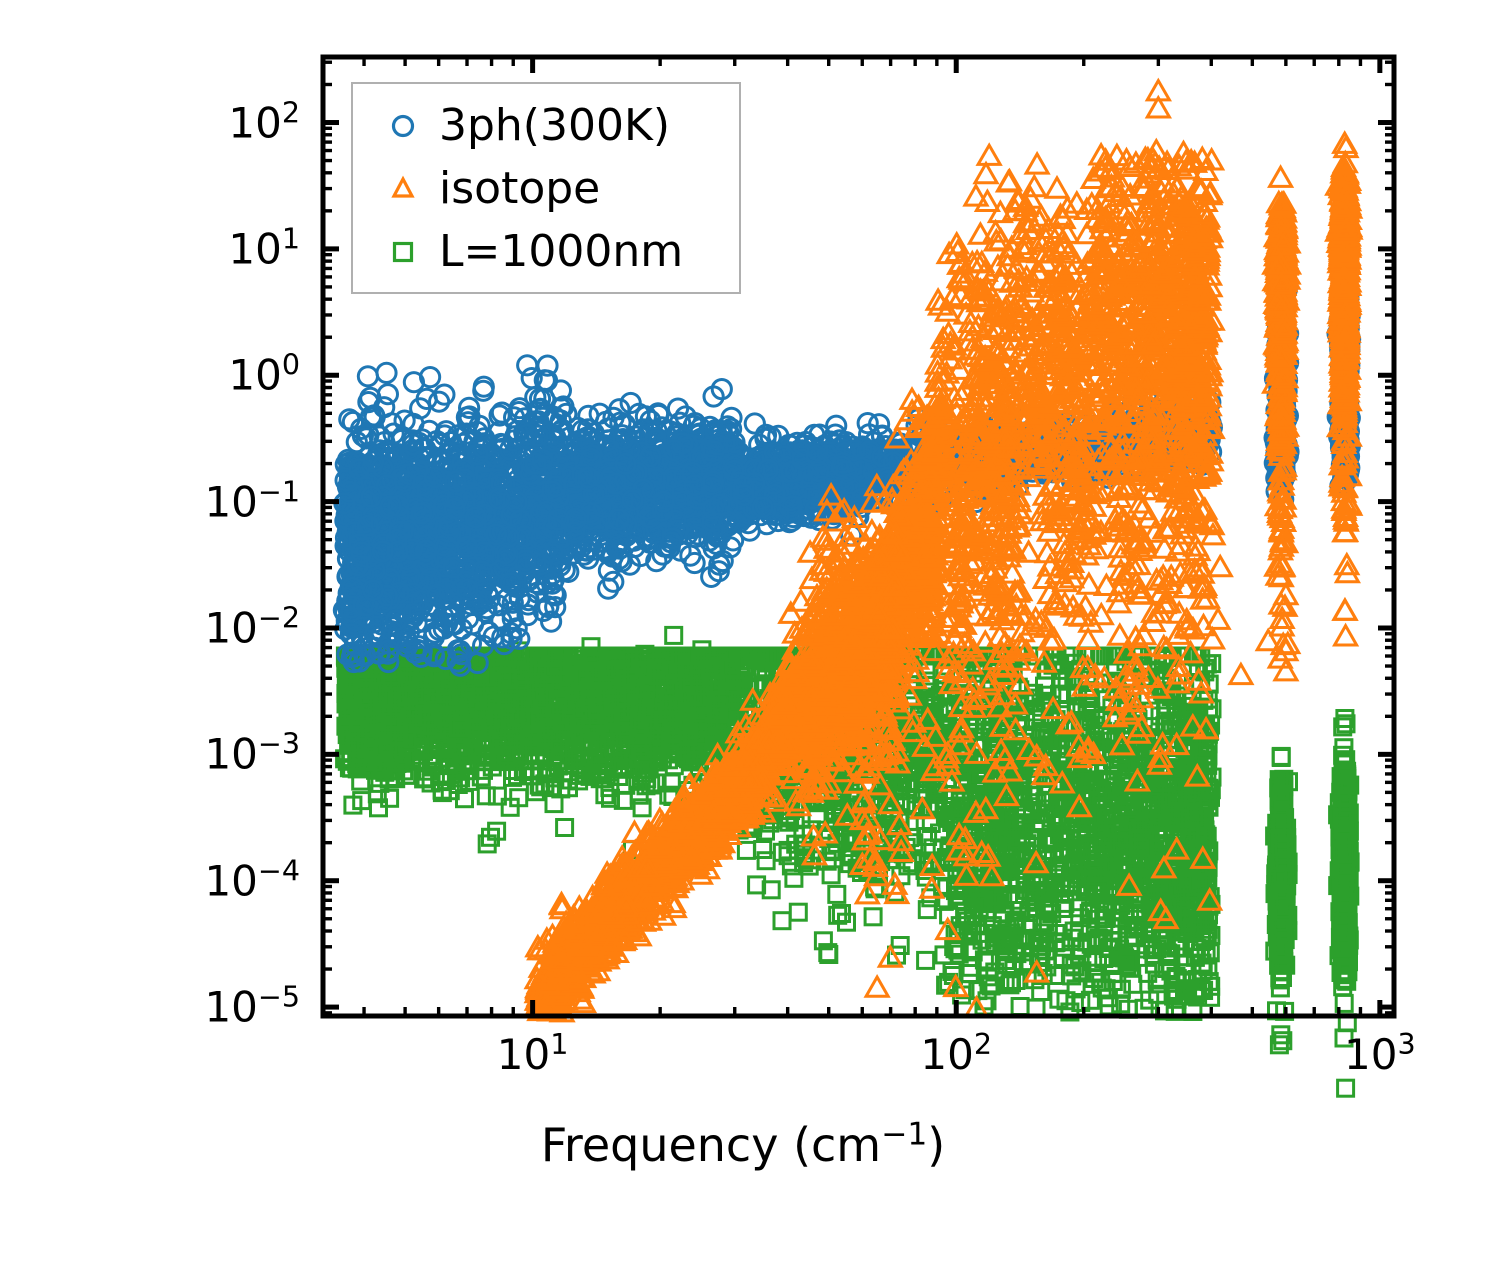 This screenshot has width=1486, height=1265. Describe the element at coordinates (252, 500) in the screenshot. I see `y-tick-label: 10⁻¹` at that location.